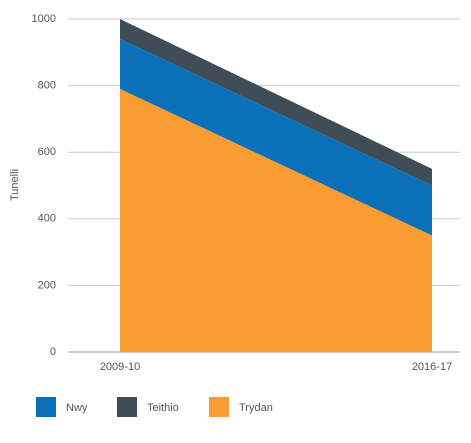  Describe the element at coordinates (47, 285) in the screenshot. I see `y-tick-label: 200` at that location.